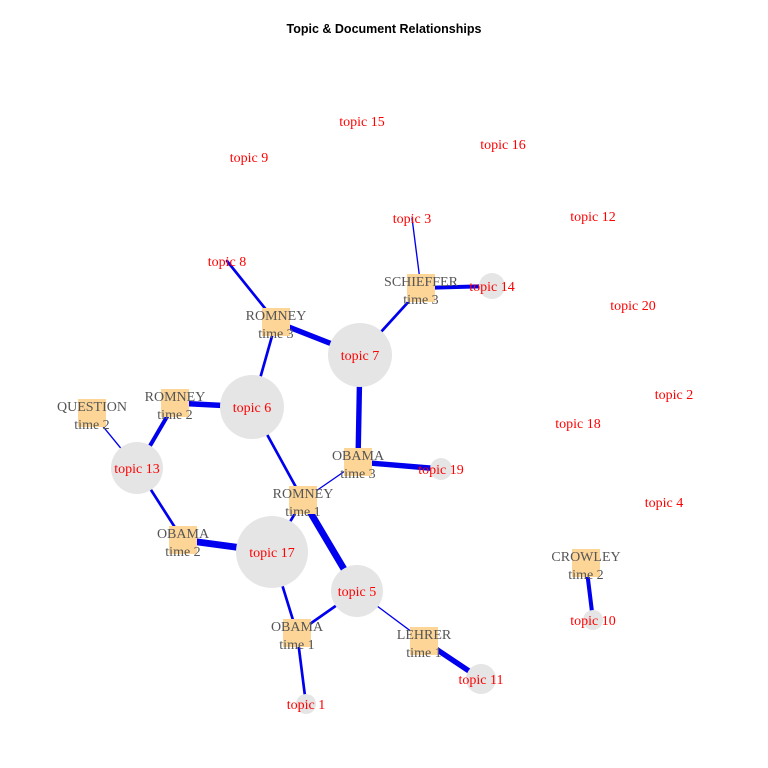 The width and height of the screenshot is (768, 768). I want to click on document-speaker-label-d_romney_t2: ROMNEY, so click(175, 397).